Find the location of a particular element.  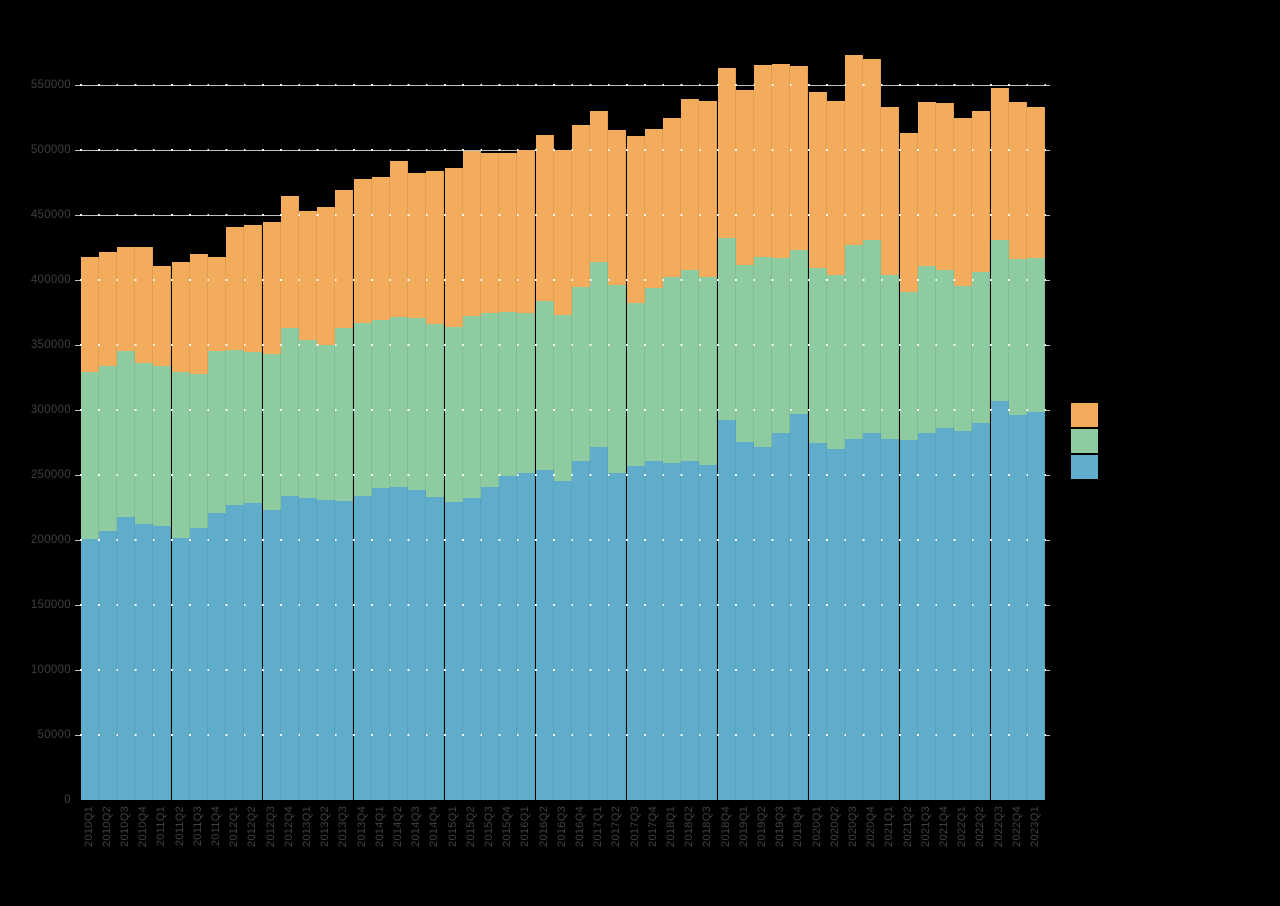

x-axis-tick-label: 2019Q2 is located at coordinates (762, 826).